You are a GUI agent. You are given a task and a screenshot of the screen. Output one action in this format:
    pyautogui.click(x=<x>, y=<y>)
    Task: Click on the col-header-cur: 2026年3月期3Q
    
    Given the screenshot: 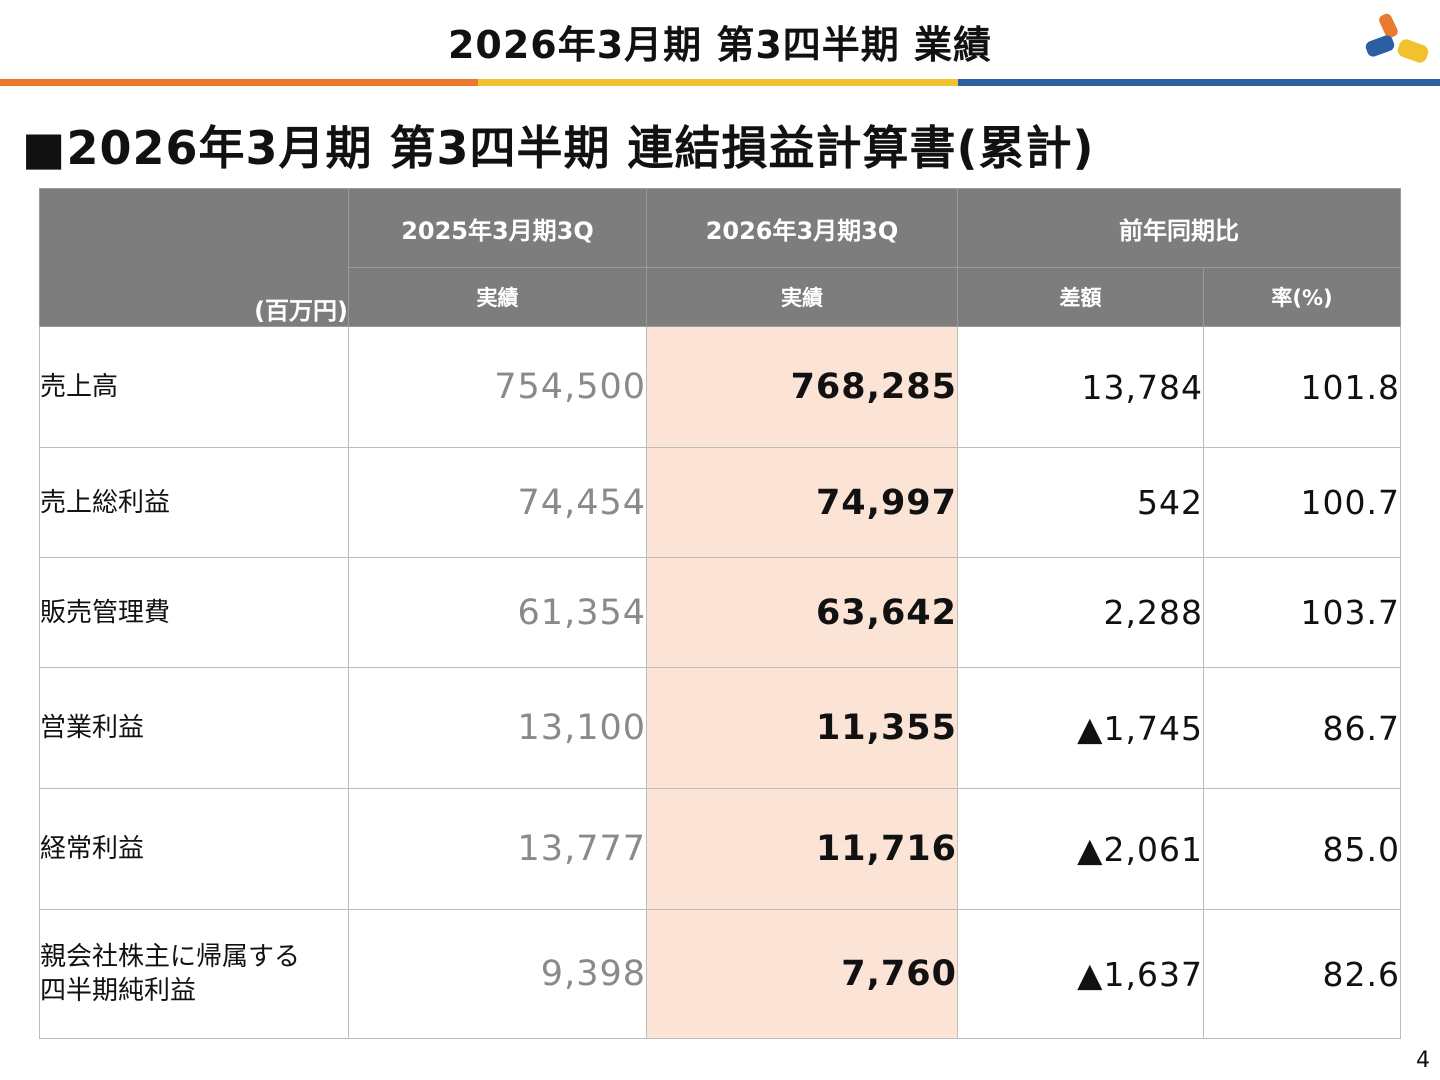 What is the action you would take?
    pyautogui.click(x=802, y=228)
    